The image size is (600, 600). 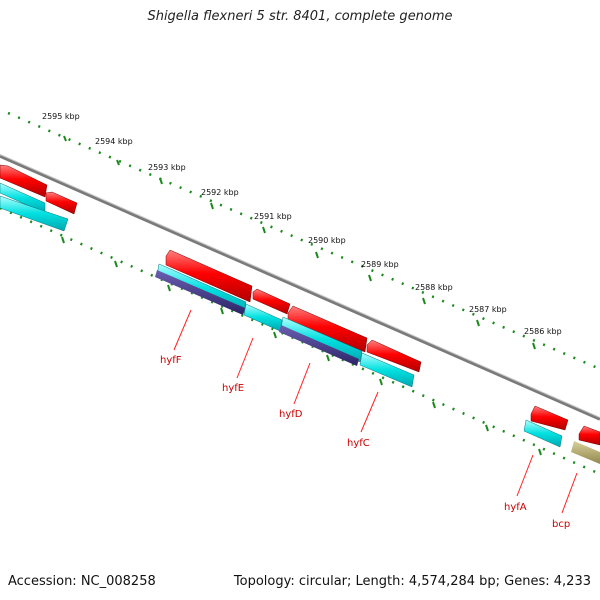 I want to click on tick-label: 2588 kbp, so click(x=434, y=287).